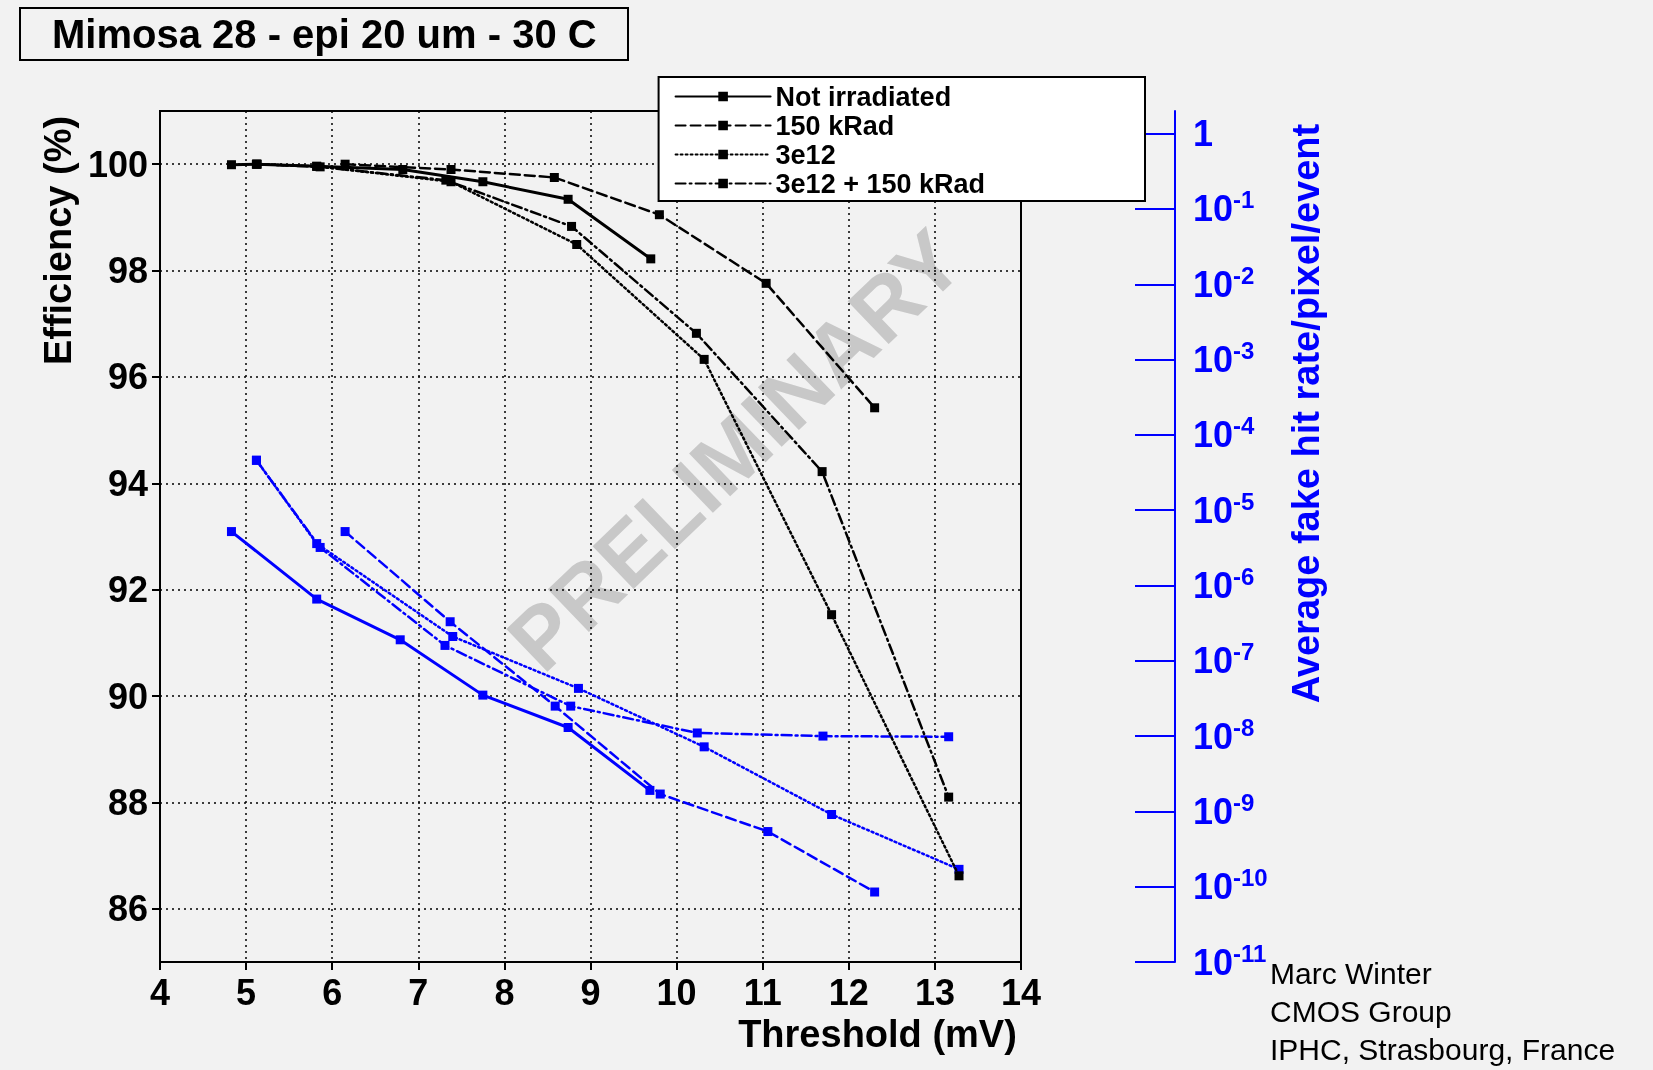 The height and width of the screenshot is (1070, 1653). Describe the element at coordinates (418, 992) in the screenshot. I see `x-tick-label: 7` at that location.